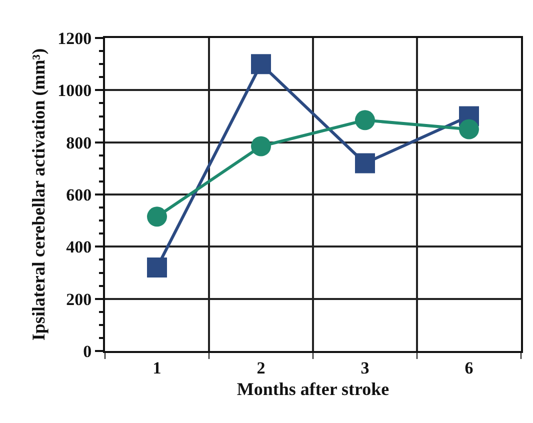  Describe the element at coordinates (38, 194) in the screenshot. I see `y-axis-title: Ipsilateral cerebellar activation (mm³)` at that location.